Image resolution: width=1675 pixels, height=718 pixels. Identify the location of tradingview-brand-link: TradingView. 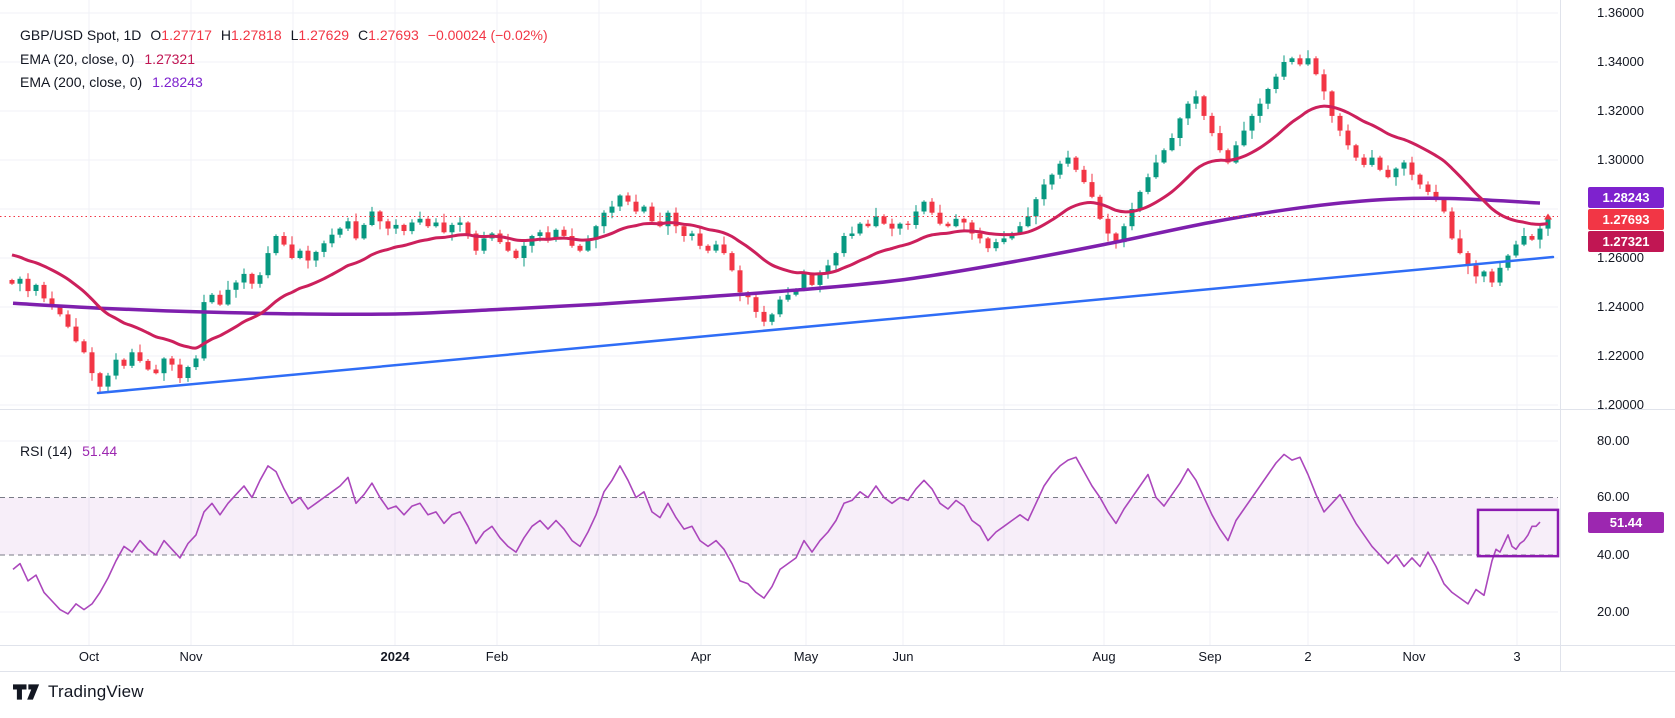
(78, 692).